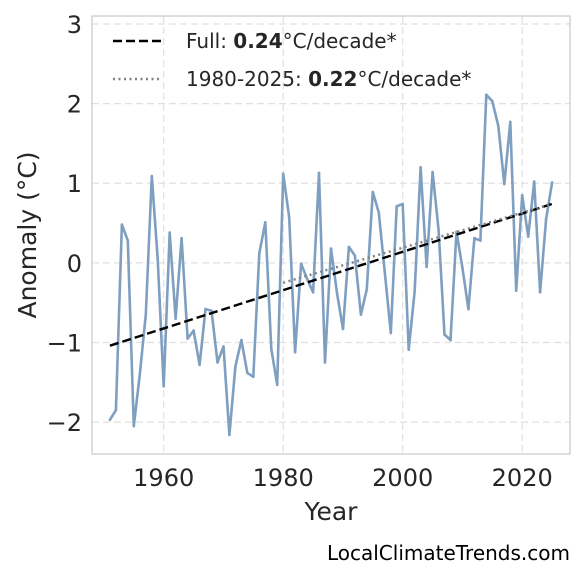 The width and height of the screenshot is (585, 580). Describe the element at coordinates (291, 41) in the screenshot. I see `legend-entry-label: Full: 0.24°C/decade*` at that location.